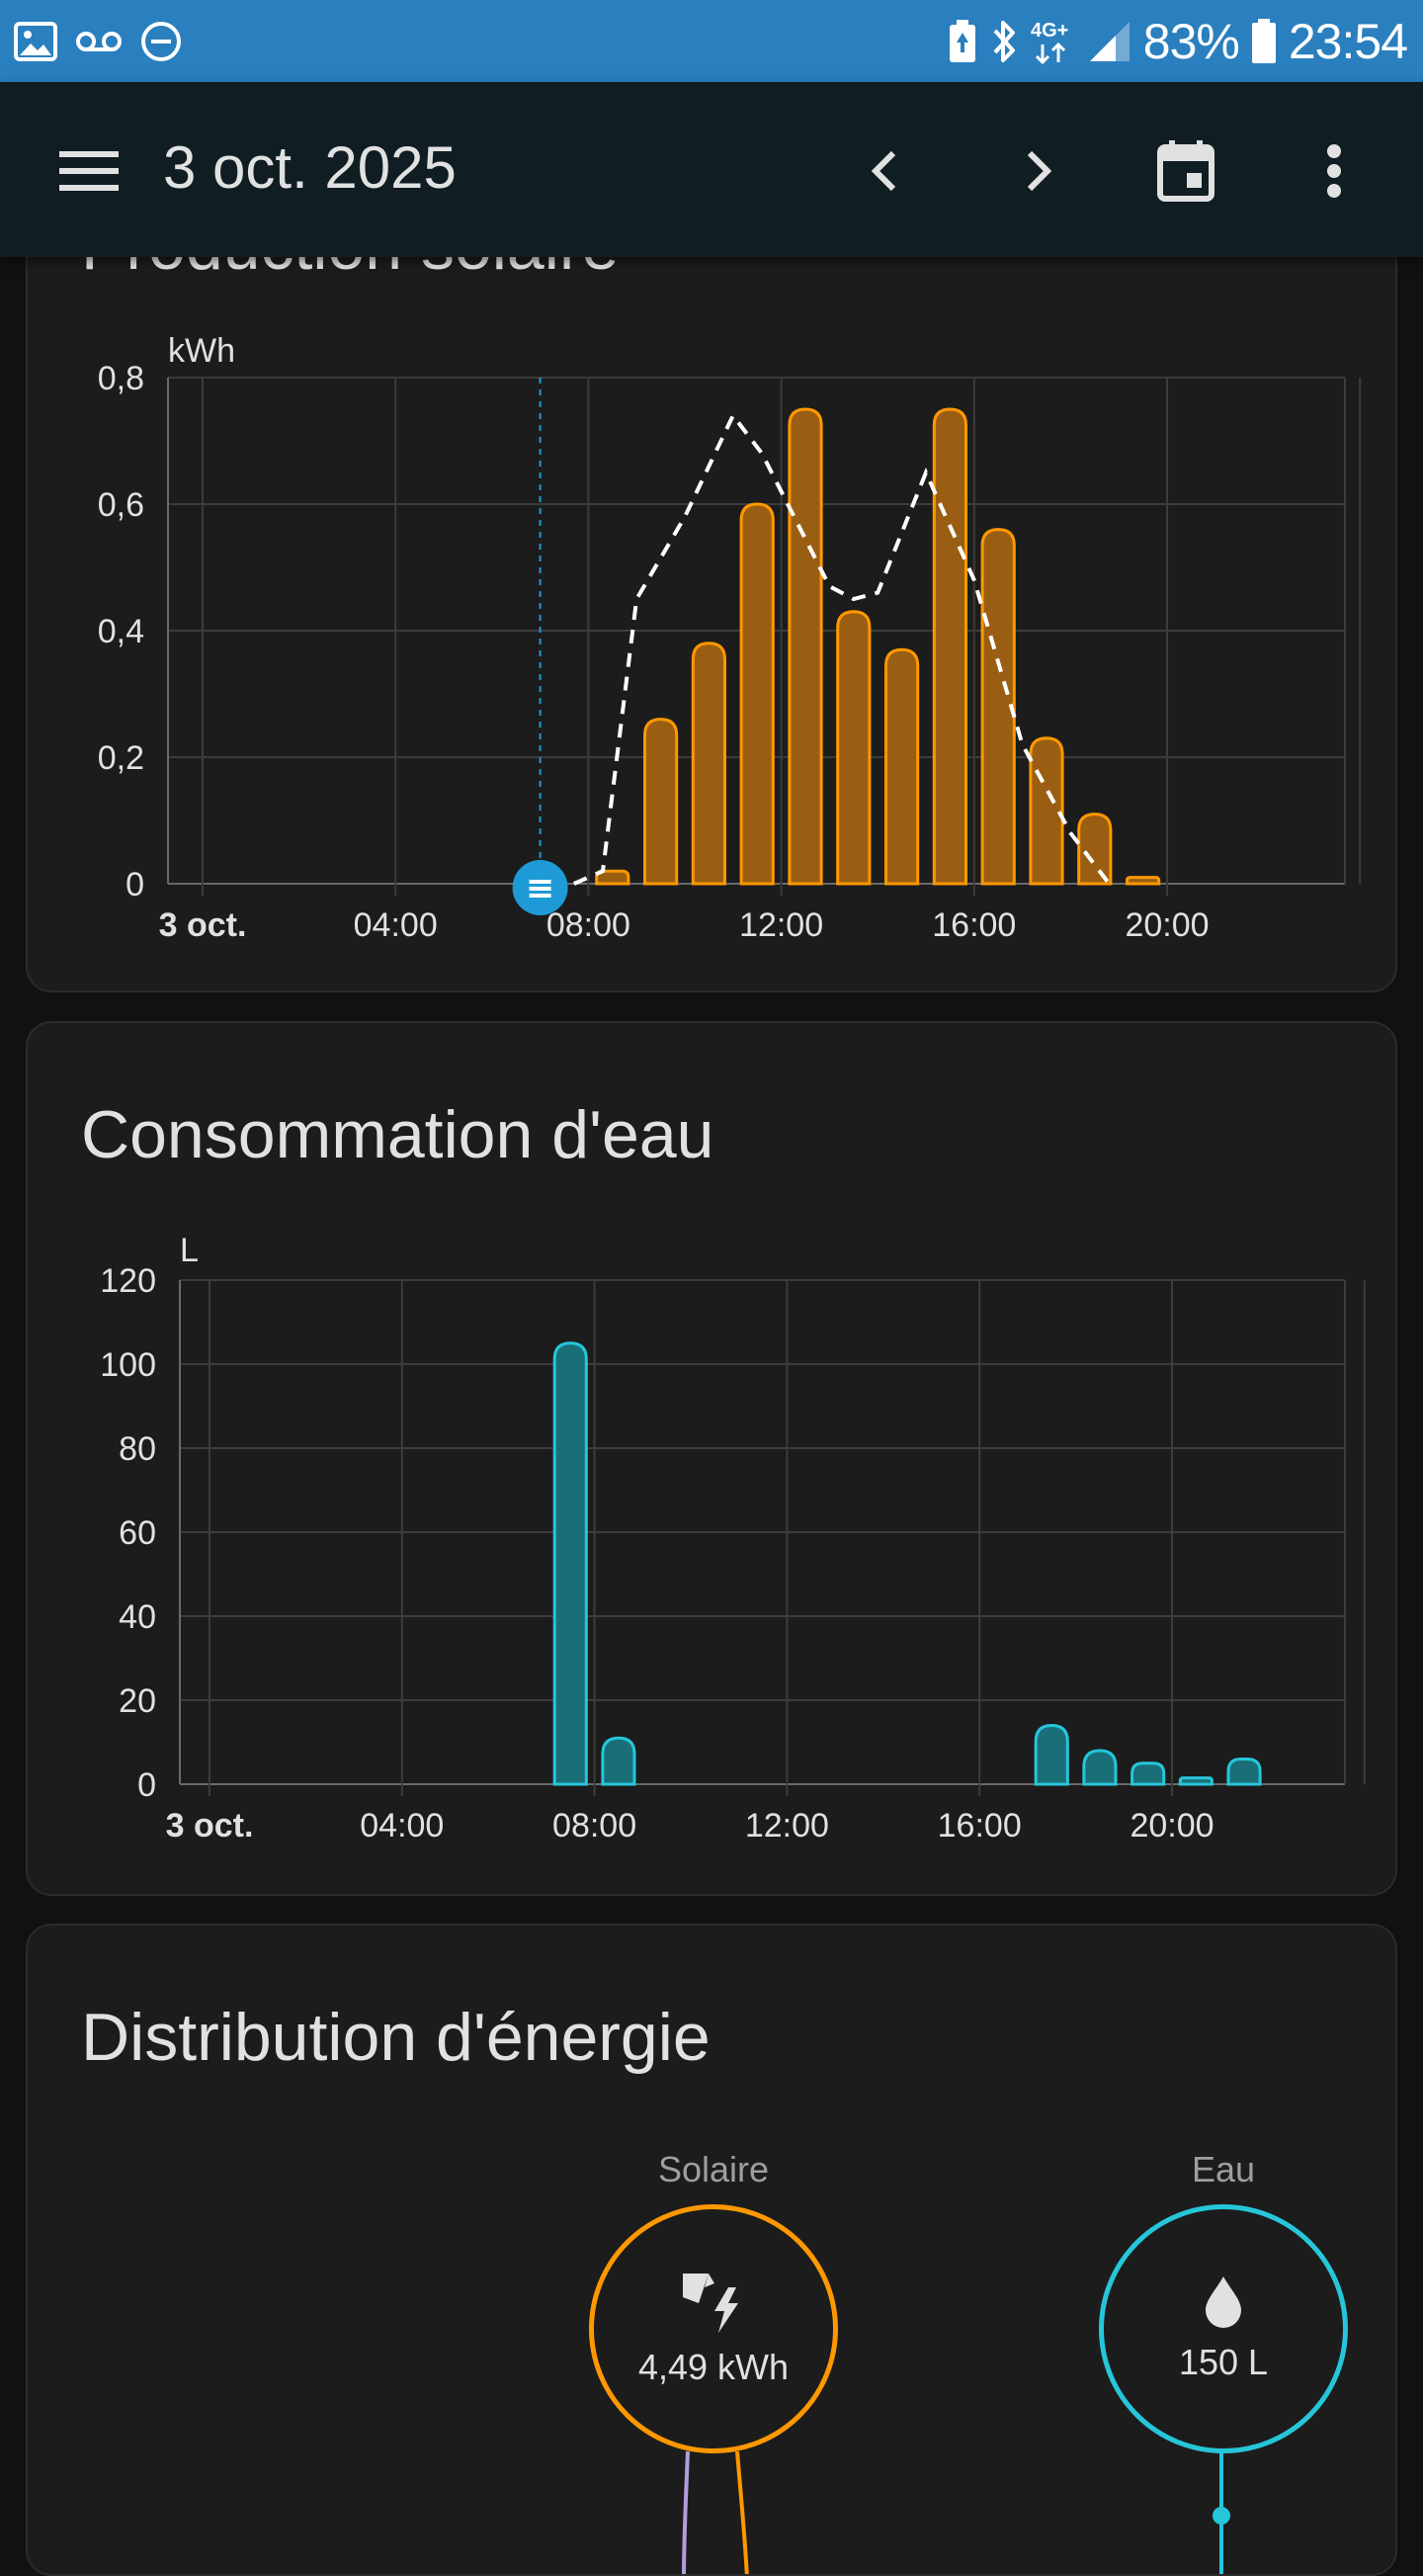 Image resolution: width=1423 pixels, height=2576 pixels. Describe the element at coordinates (137, 1701) in the screenshot. I see `y-tick-label: 20` at that location.